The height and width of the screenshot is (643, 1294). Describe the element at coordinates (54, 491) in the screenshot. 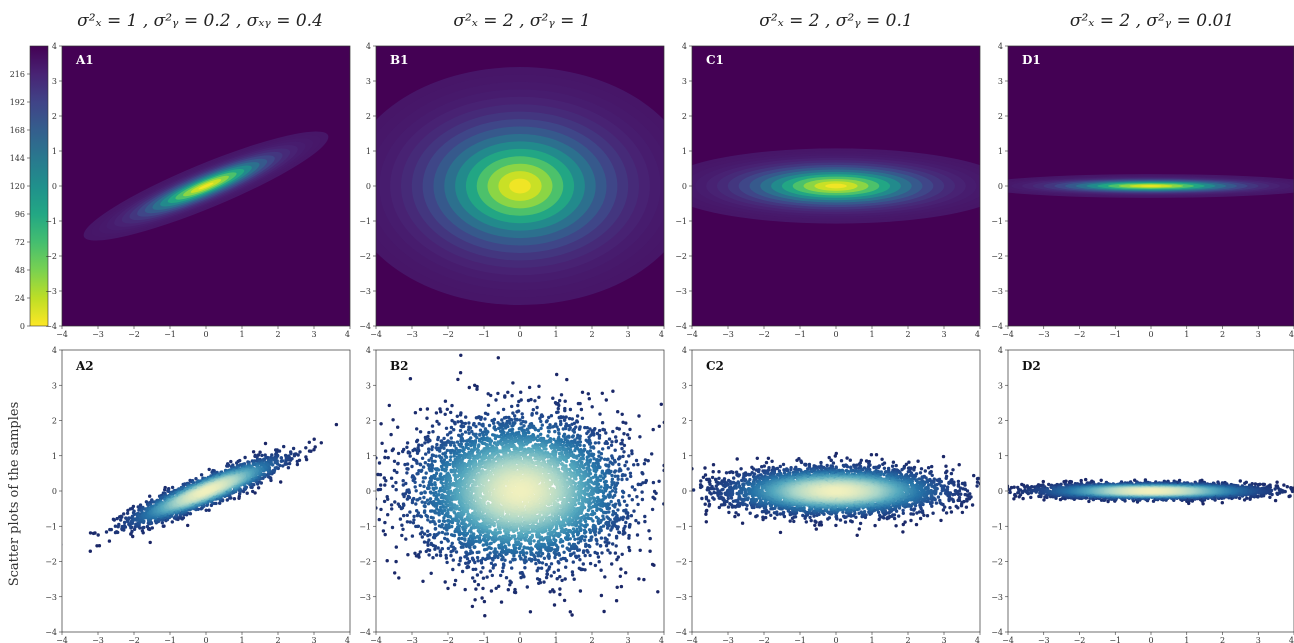

I see `scatter-A2-ytick-label: 0` at that location.